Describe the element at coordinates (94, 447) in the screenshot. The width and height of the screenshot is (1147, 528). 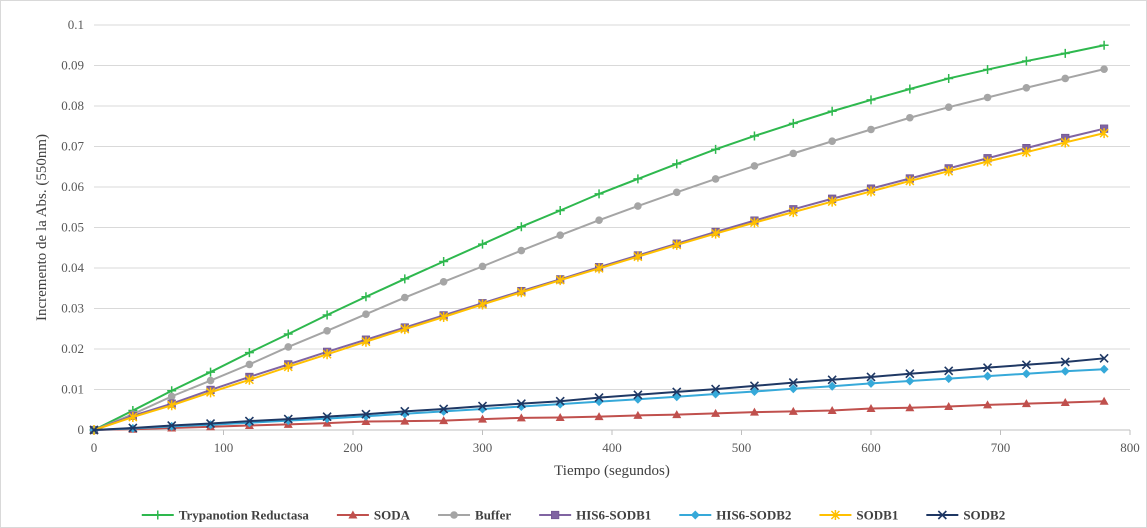
I see `x-tick-label: 0` at that location.